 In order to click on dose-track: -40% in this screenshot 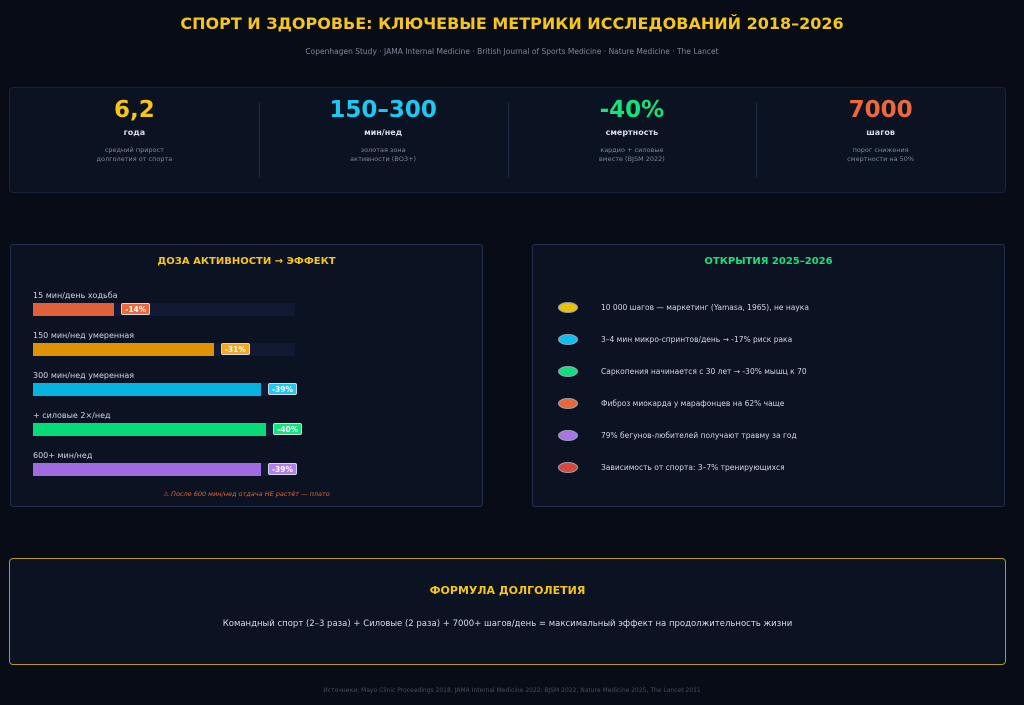, I will do `click(168, 429)`.